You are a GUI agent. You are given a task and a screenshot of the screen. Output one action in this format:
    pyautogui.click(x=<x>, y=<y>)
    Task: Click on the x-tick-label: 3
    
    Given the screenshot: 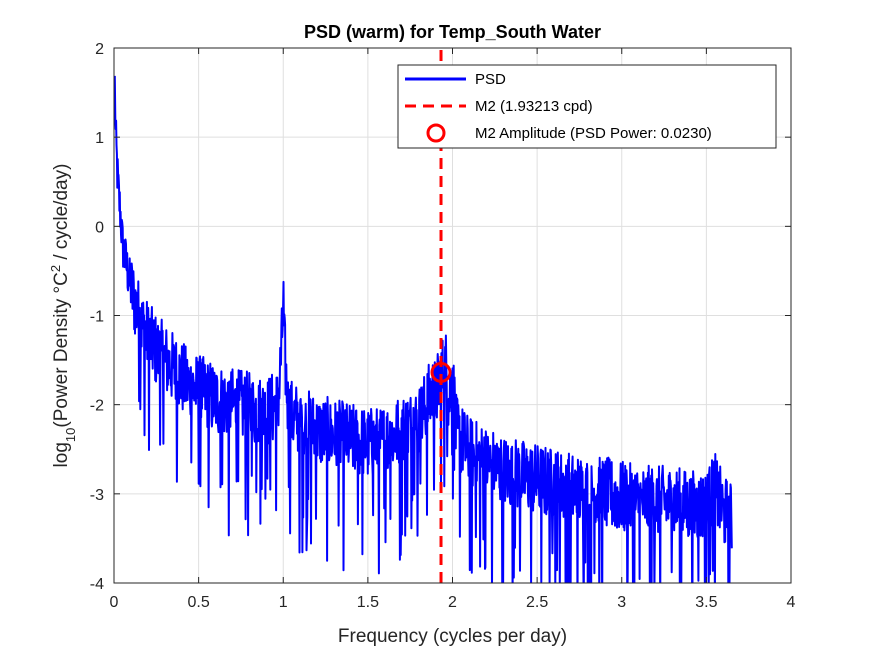 What is the action you would take?
    pyautogui.click(x=621, y=602)
    